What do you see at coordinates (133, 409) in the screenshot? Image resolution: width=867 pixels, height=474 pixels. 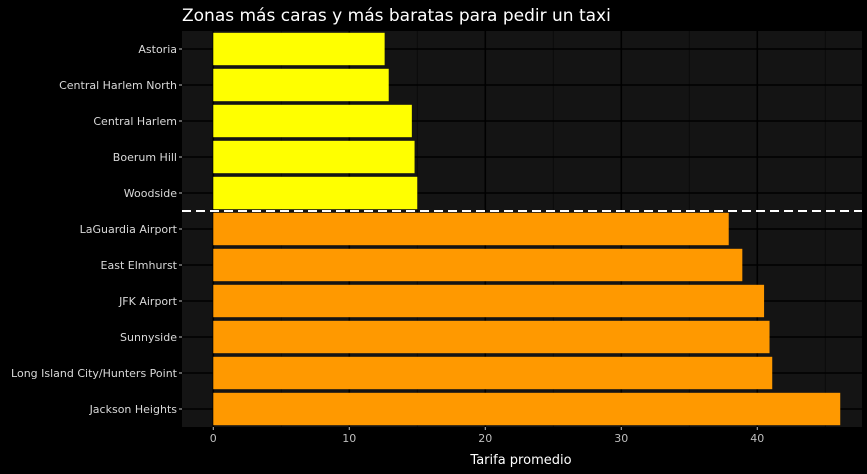 I see `category-label: Jackson Heights` at bounding box center [133, 409].